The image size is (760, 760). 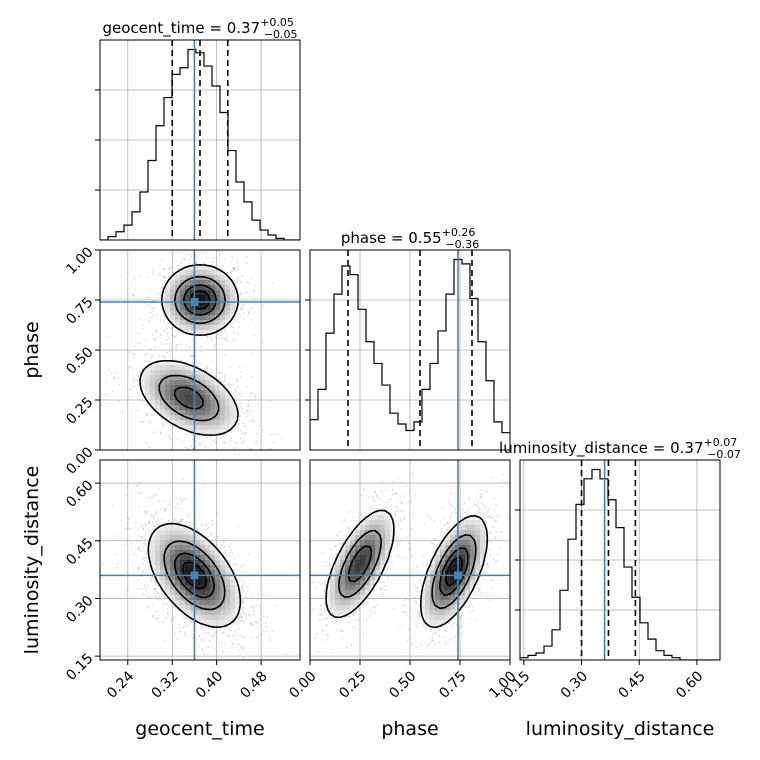 What do you see at coordinates (620, 729) in the screenshot?
I see `x-axis-label-luminosity_distance: luminosity_distance` at bounding box center [620, 729].